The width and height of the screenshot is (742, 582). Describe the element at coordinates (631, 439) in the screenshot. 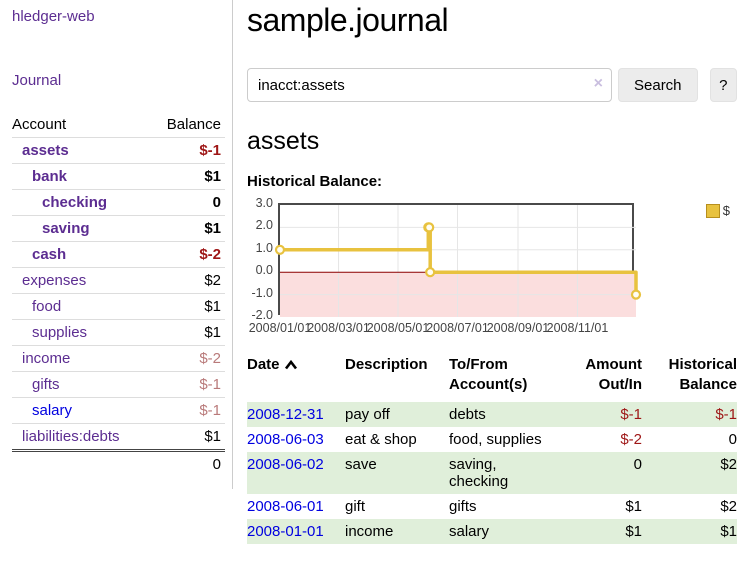

I see `transaction-amount: $-2` at that location.